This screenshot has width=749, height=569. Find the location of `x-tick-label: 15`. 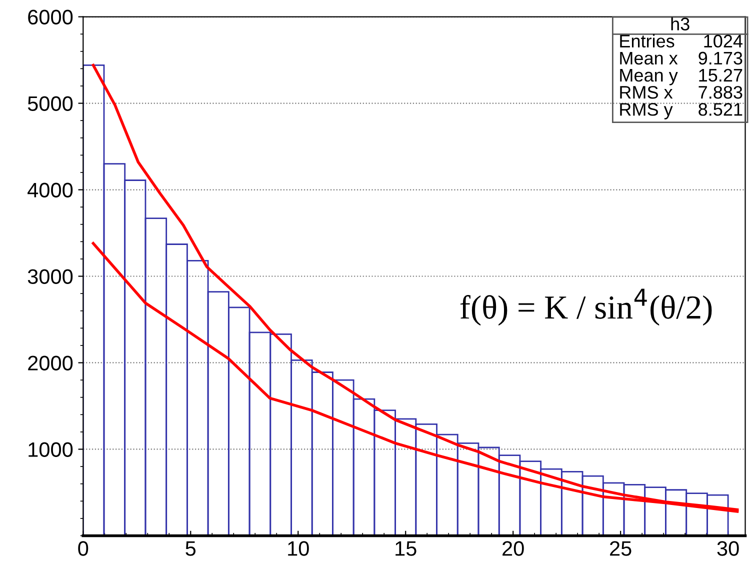

x-tick-label: 15 is located at coordinates (406, 548).